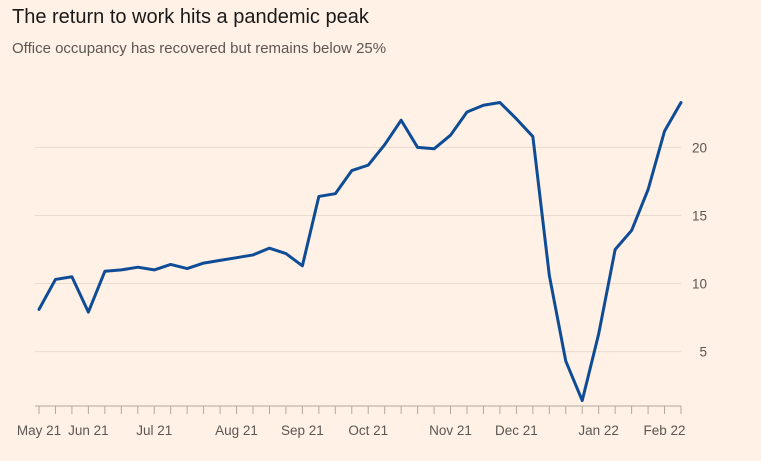  I want to click on y-tick-label: 15, so click(699, 215).